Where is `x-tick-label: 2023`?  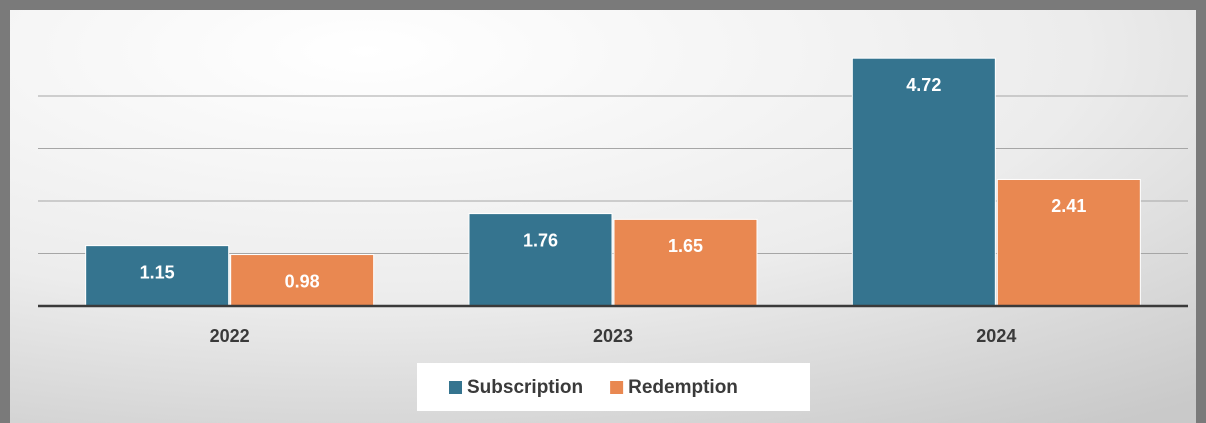
x-tick-label: 2023 is located at coordinates (613, 336).